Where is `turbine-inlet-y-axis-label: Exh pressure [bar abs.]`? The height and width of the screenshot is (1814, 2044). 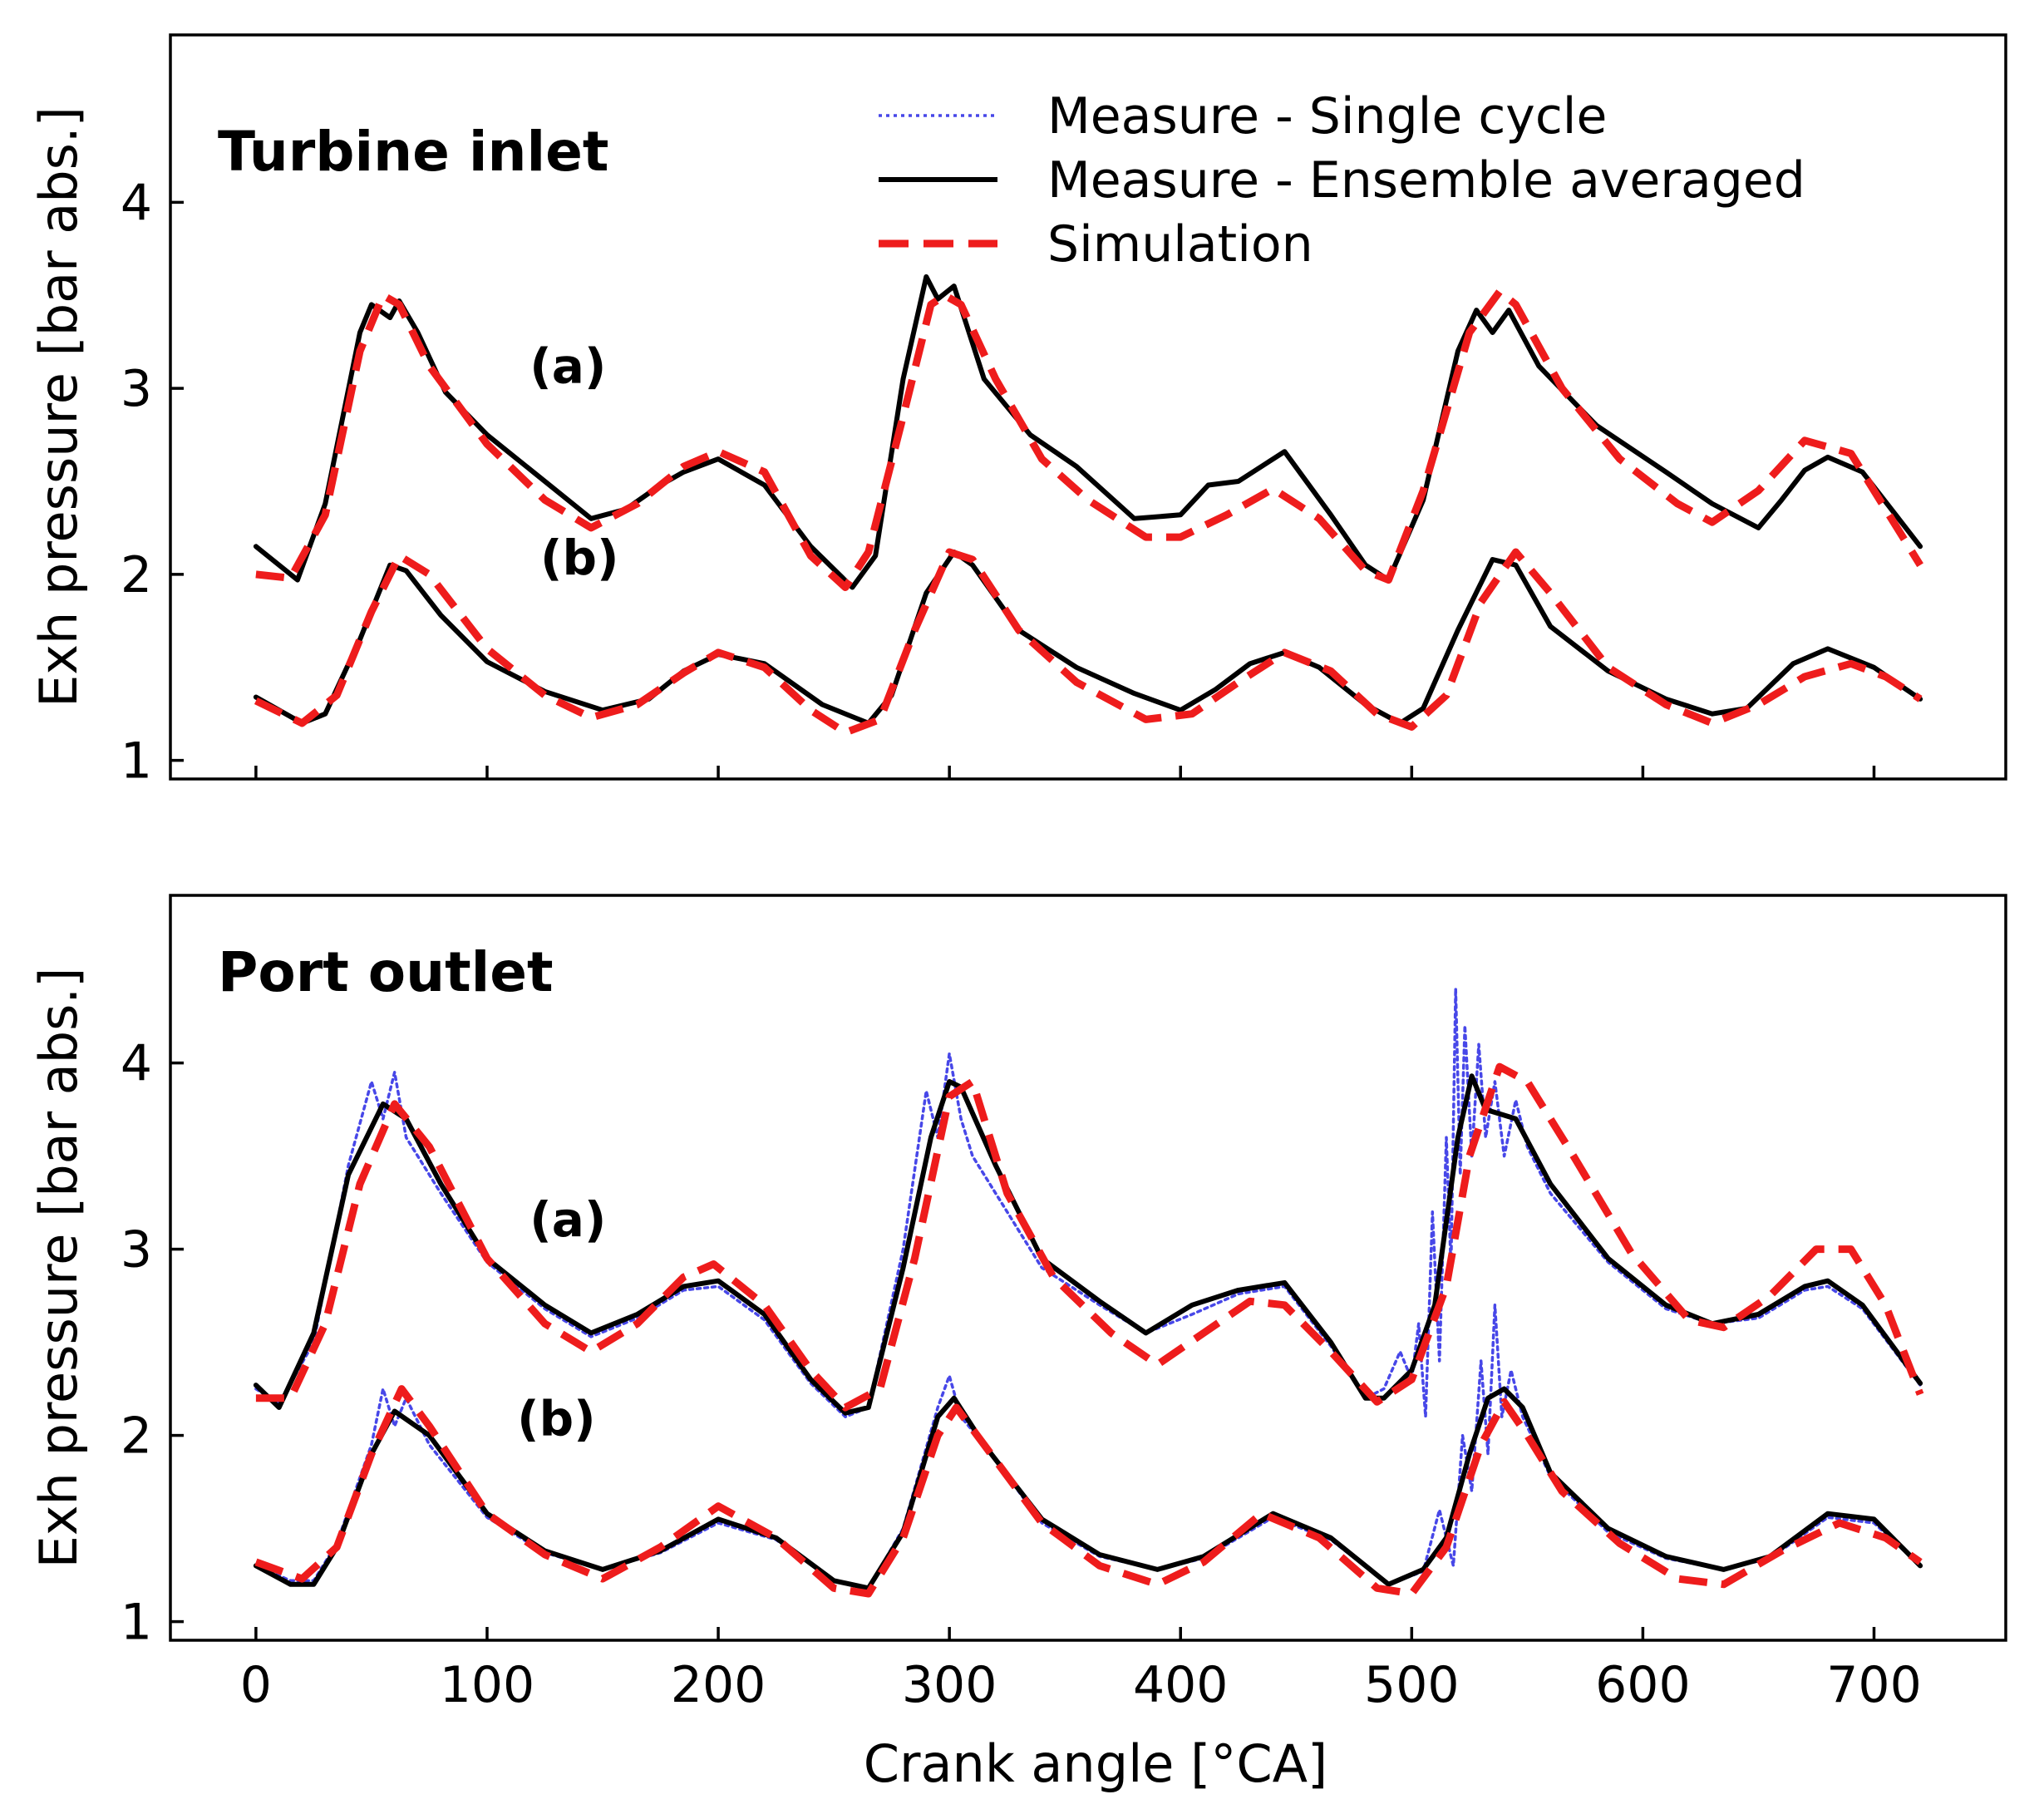 turbine-inlet-y-axis-label: Exh pressure [bar abs.] is located at coordinates (59, 407).